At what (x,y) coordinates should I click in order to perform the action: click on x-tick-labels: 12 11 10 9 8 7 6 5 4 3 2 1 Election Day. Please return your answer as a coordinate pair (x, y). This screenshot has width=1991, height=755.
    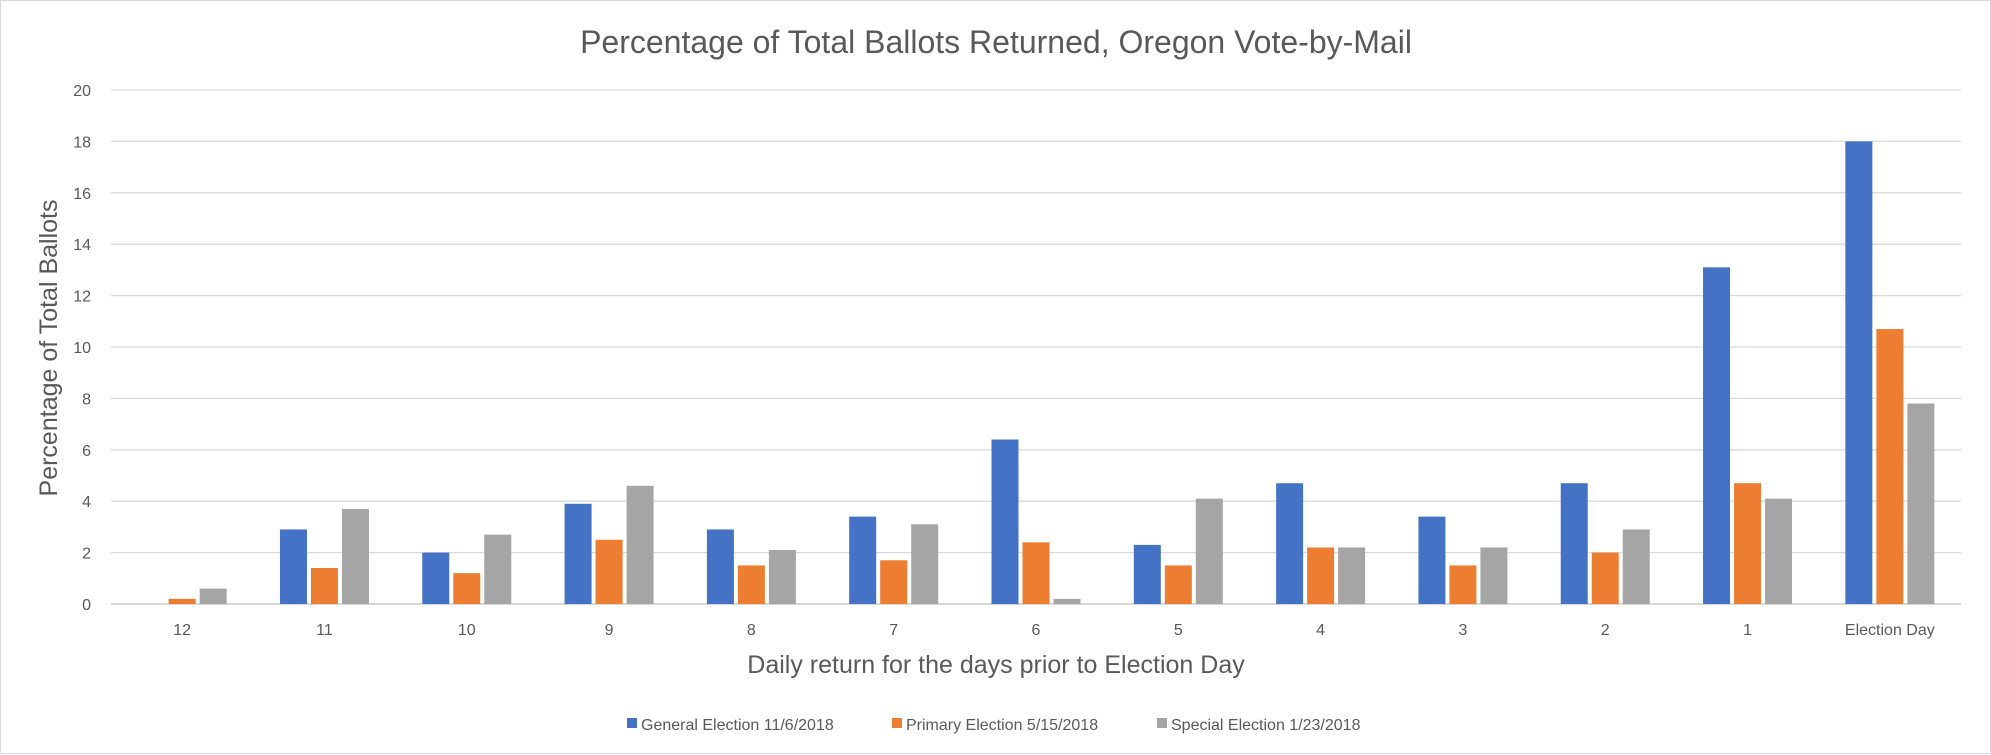
    Looking at the image, I should click on (1054, 630).